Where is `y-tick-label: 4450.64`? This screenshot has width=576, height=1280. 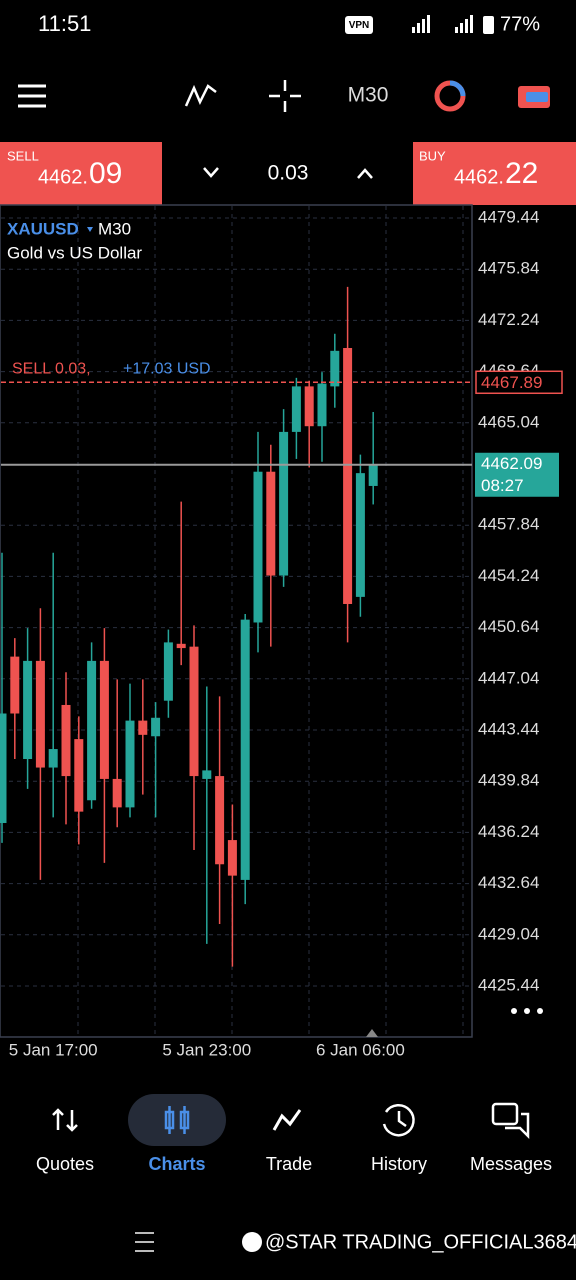
y-tick-label: 4450.64 is located at coordinates (508, 626).